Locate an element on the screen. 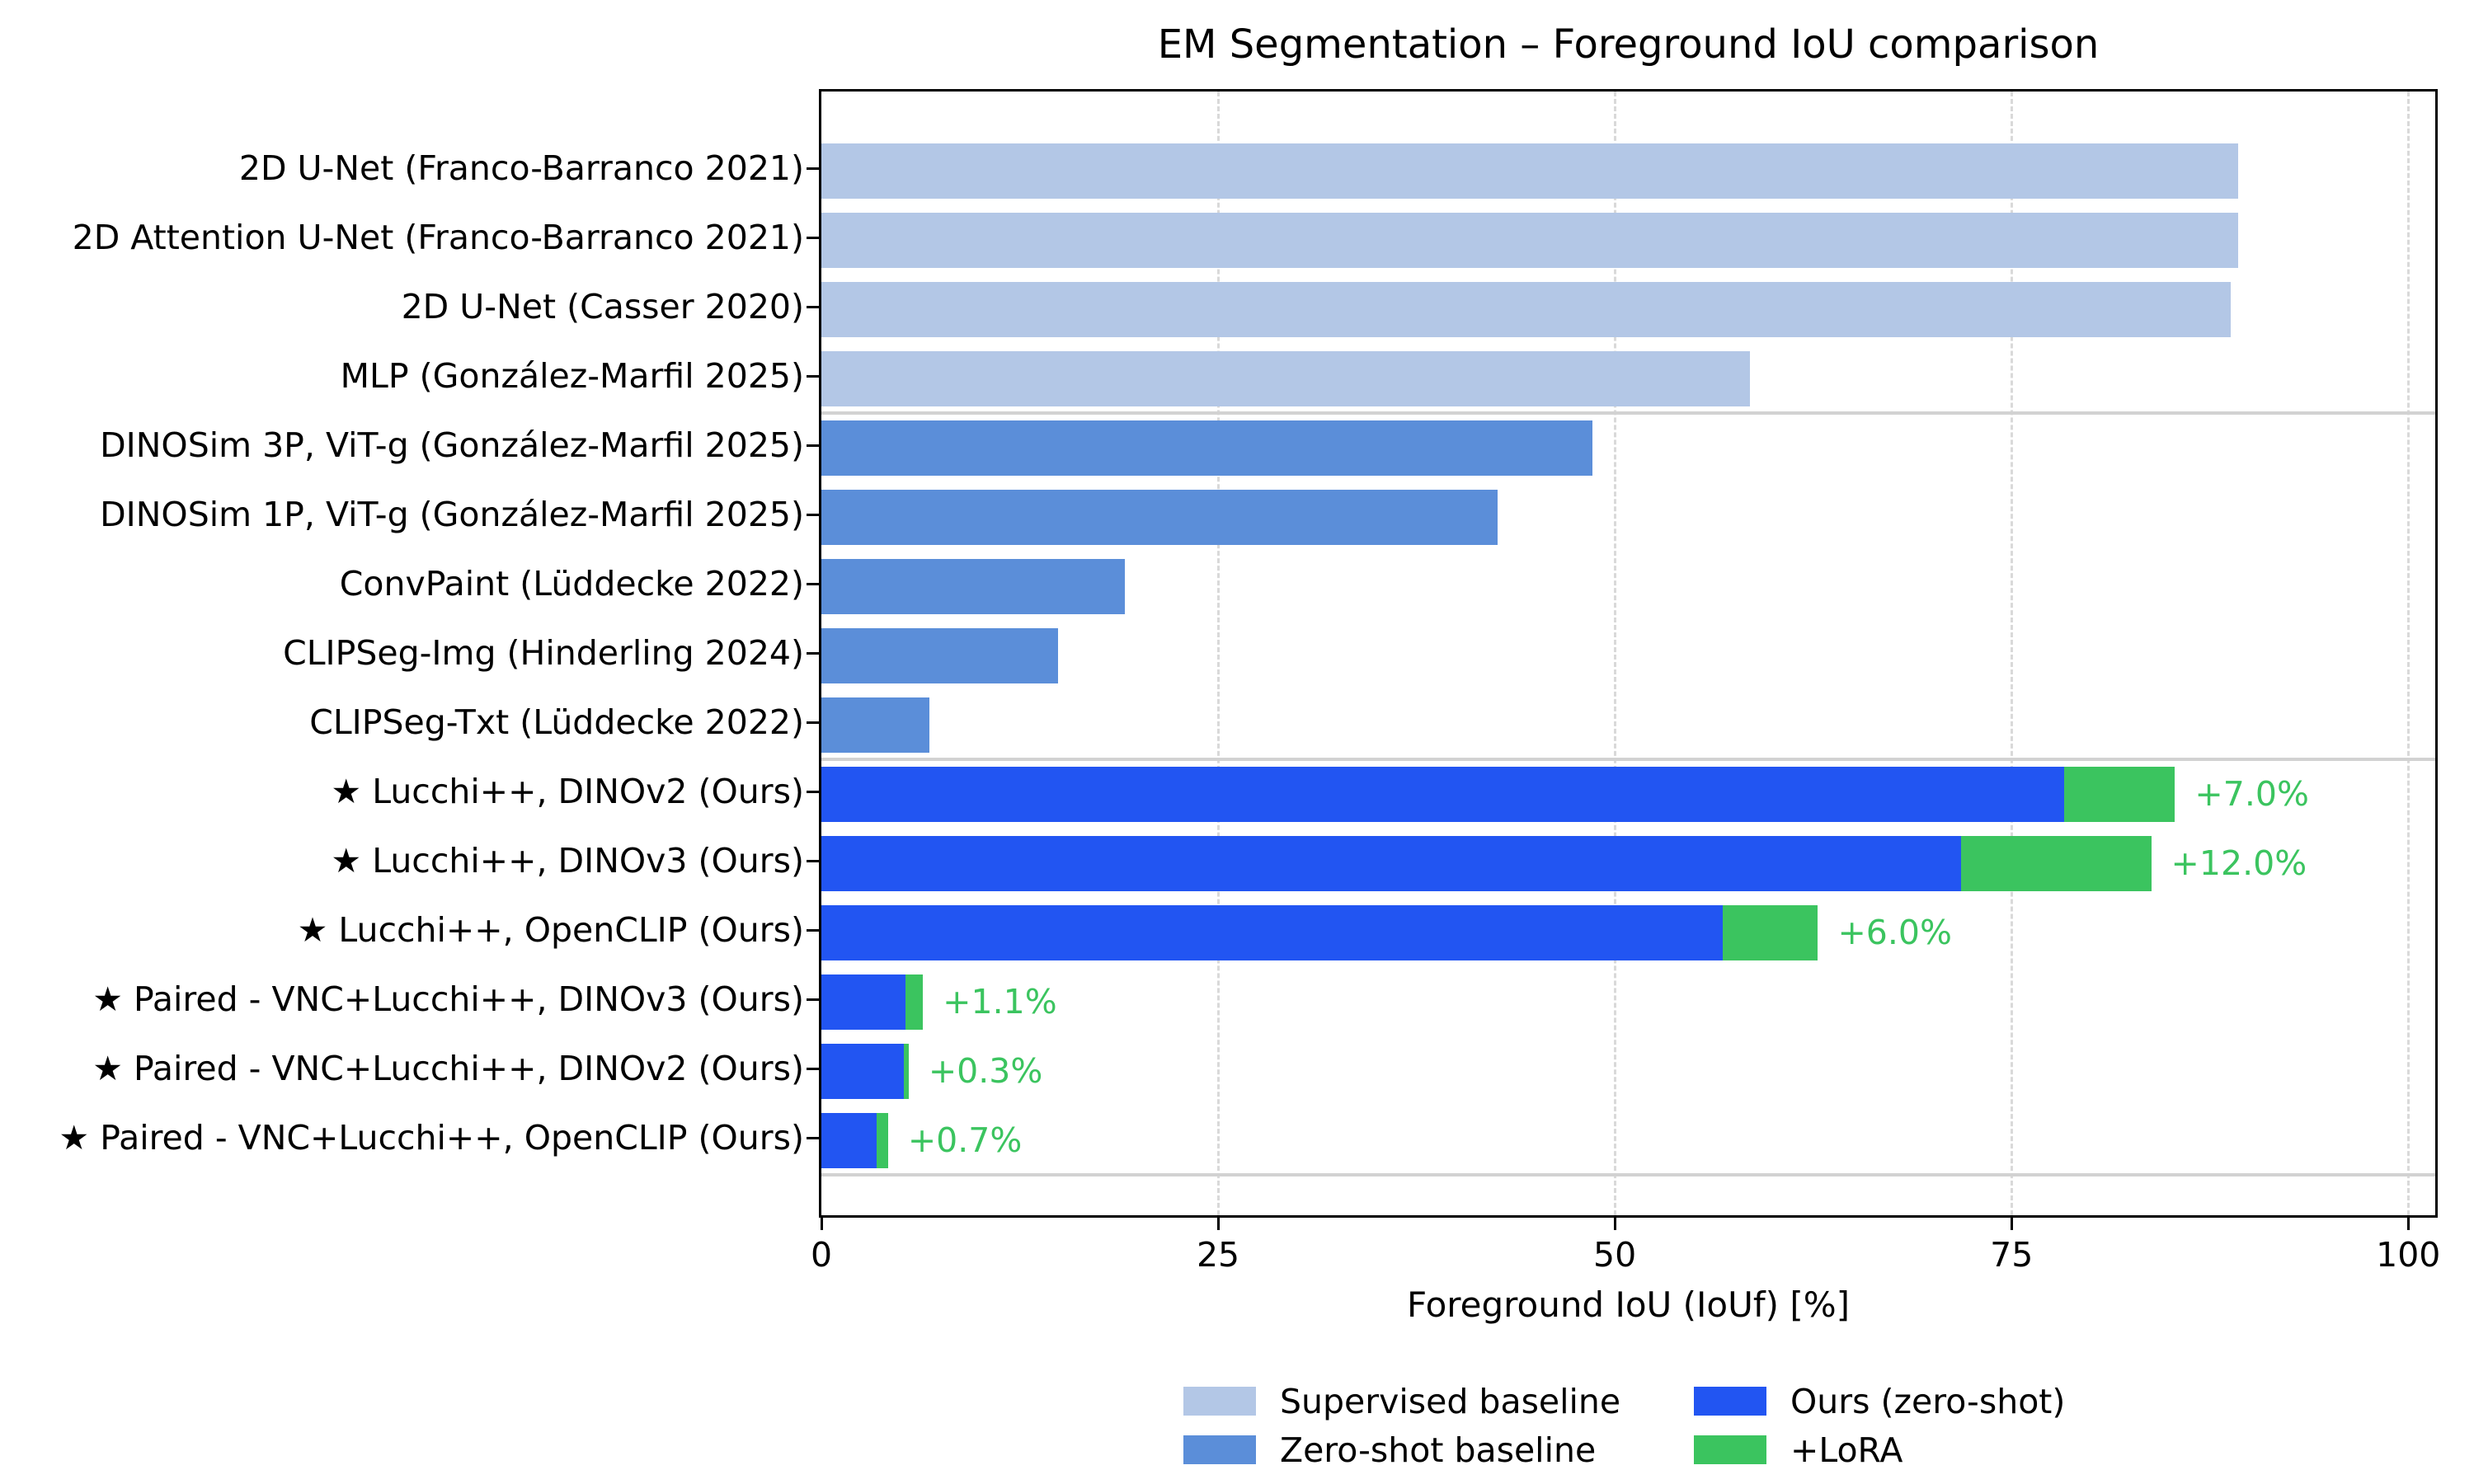 This screenshot has width=2474, height=1484. legend-item: Zero-shot baseline is located at coordinates (1438, 1450).